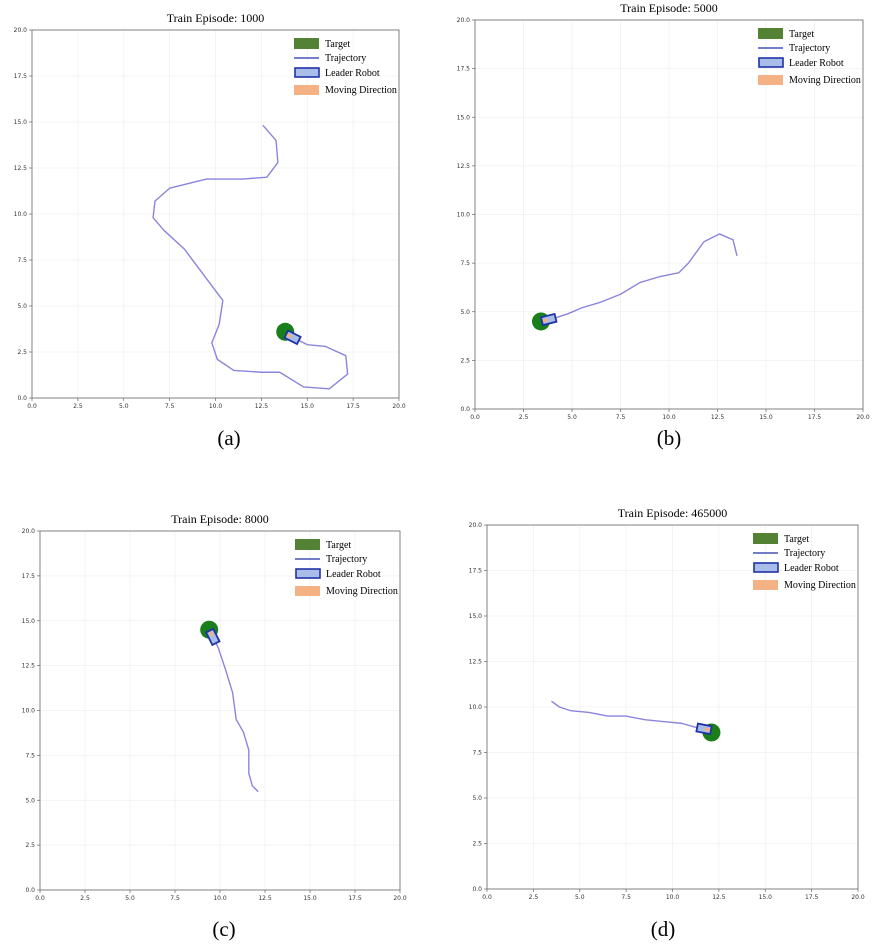 Image resolution: width=877 pixels, height=945 pixels. What do you see at coordinates (626, 897) in the screenshot?
I see `x-tick-label: 7.5` at bounding box center [626, 897].